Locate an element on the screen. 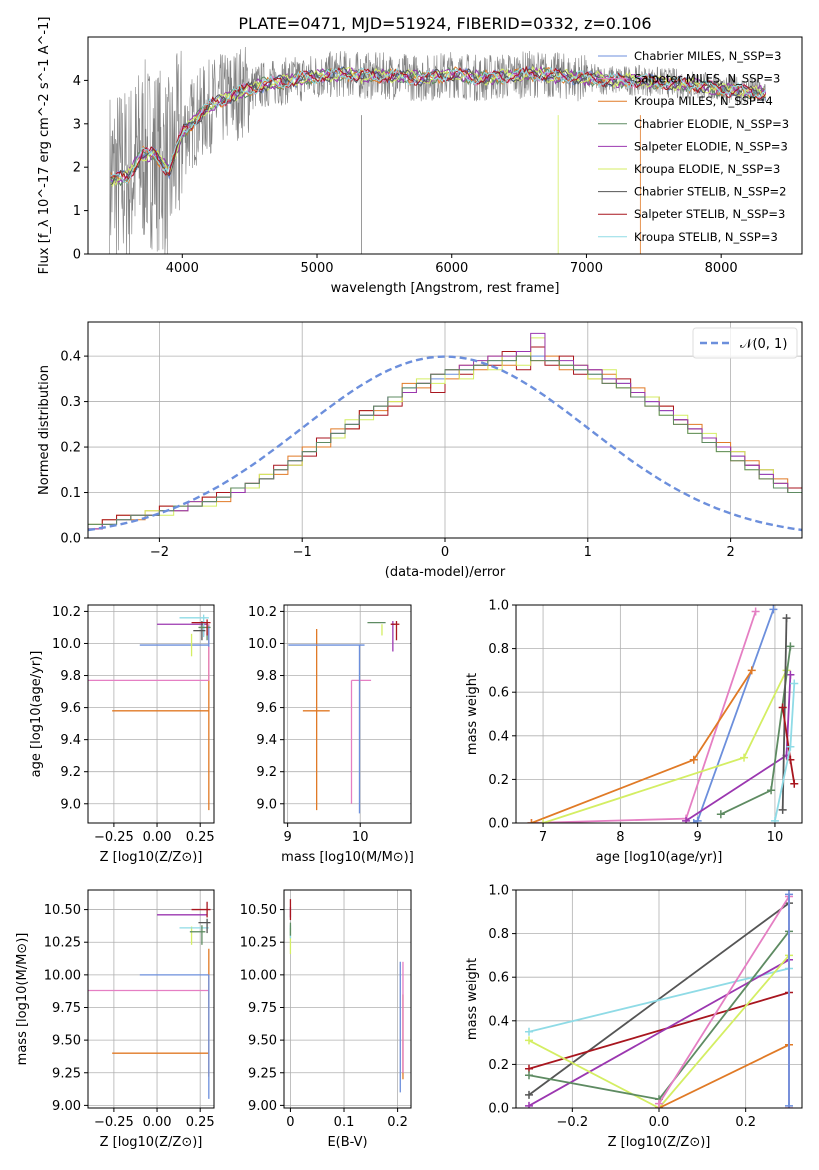  y-axis-label: Normed distribution is located at coordinates (44, 430).